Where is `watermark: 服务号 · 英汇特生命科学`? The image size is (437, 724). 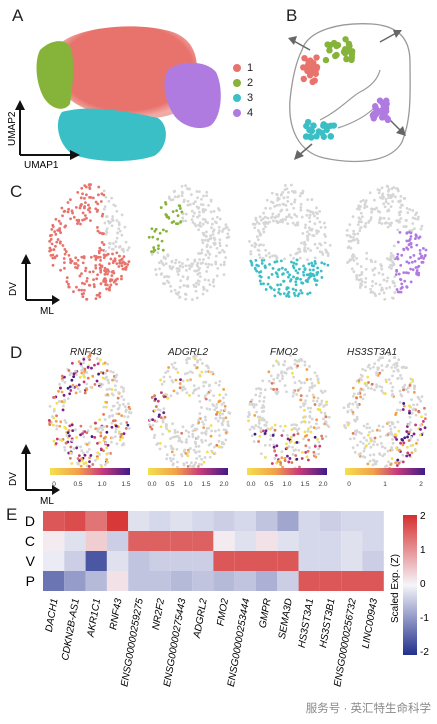
watermark: 服务号 · 英汇特生命科学 is located at coordinates (368, 709).